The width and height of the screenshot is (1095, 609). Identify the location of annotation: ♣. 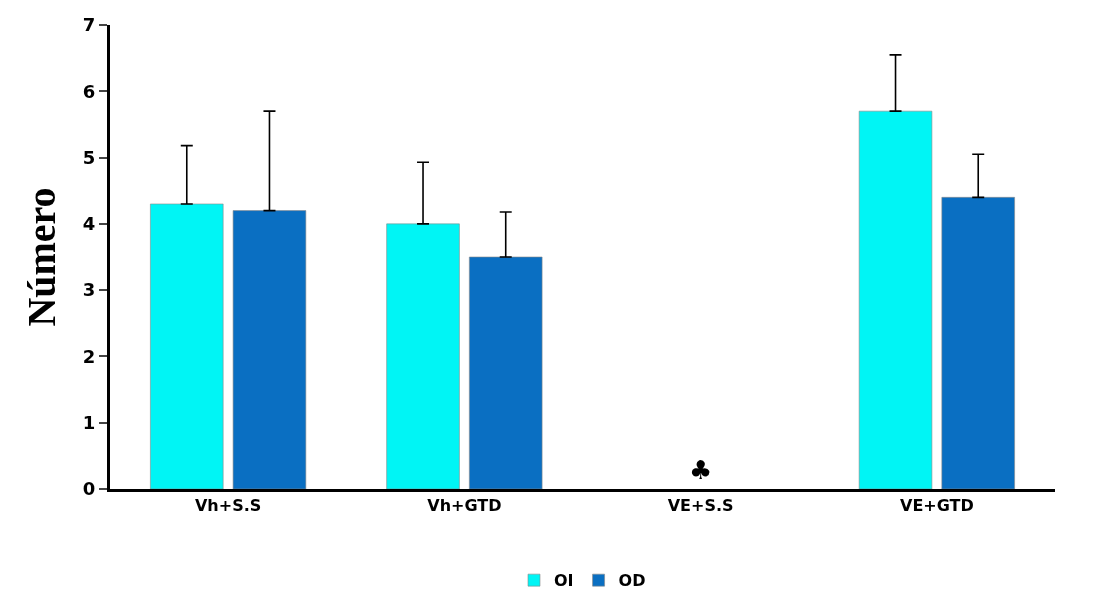
(701, 470).